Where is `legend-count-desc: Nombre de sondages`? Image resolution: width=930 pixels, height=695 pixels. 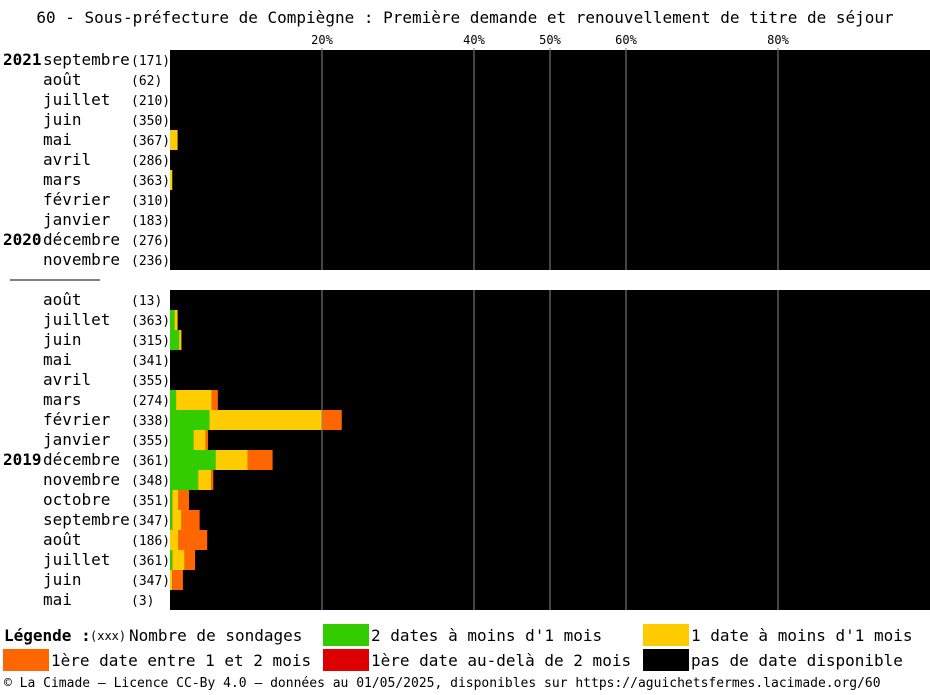
legend-count-desc: Nombre de sondages is located at coordinates (216, 635).